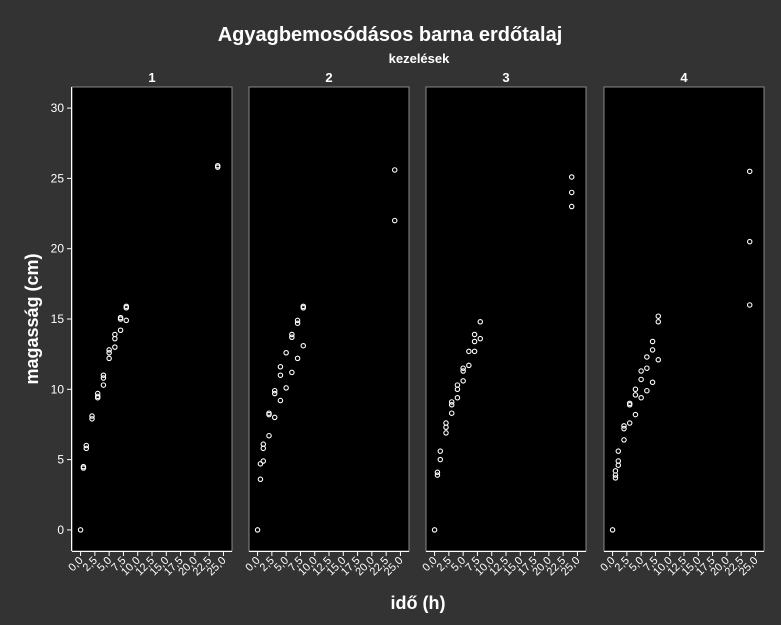  Describe the element at coordinates (684, 77) in the screenshot. I see `panel-label: 4` at that location.